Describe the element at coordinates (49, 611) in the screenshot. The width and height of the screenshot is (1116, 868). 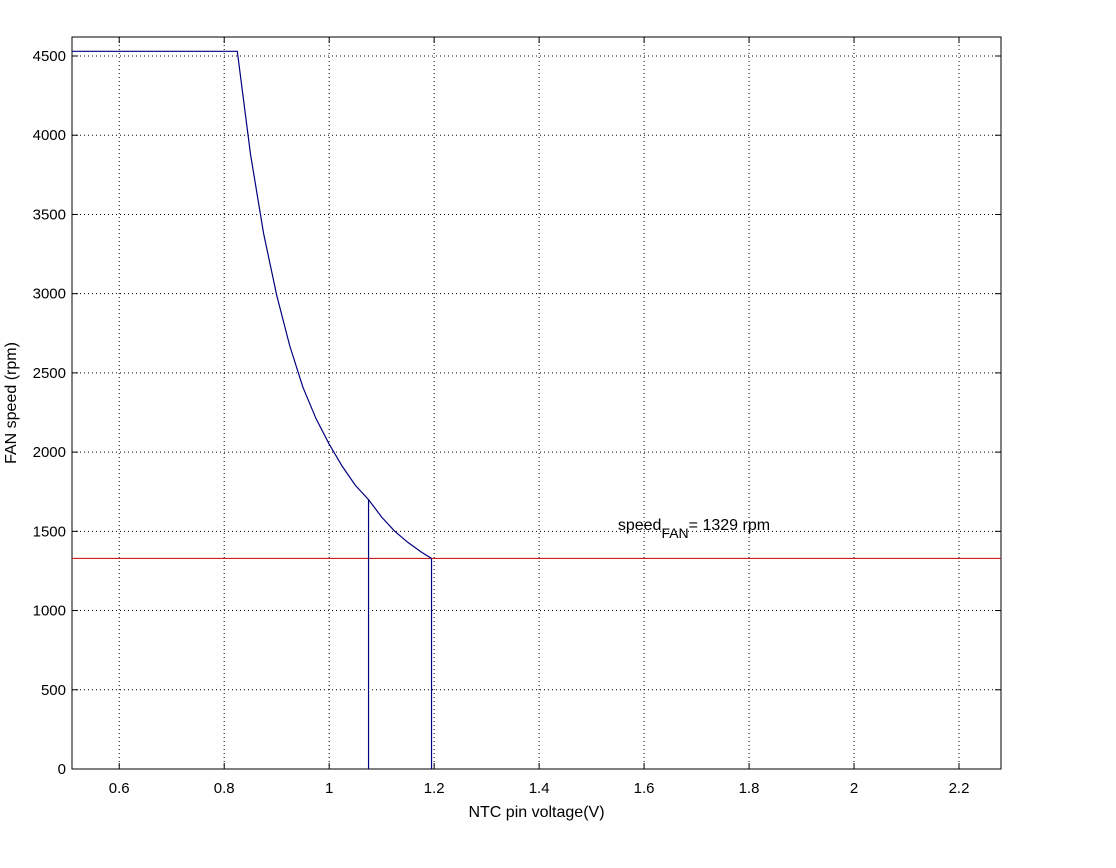
I see `y-tick-label: 1000` at that location.